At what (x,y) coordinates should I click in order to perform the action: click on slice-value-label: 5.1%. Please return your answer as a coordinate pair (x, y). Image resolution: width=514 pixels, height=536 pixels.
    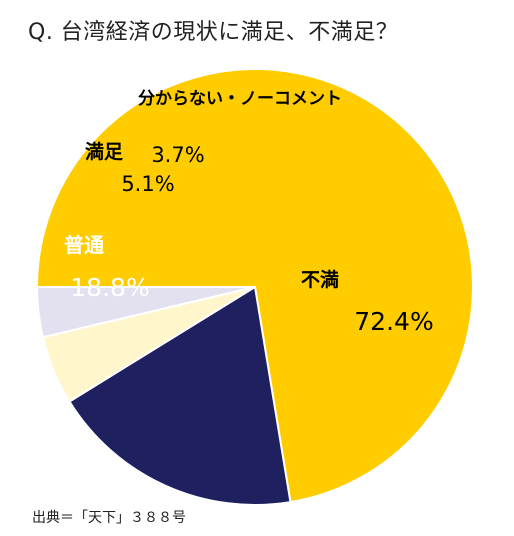
    Looking at the image, I should click on (147, 184).